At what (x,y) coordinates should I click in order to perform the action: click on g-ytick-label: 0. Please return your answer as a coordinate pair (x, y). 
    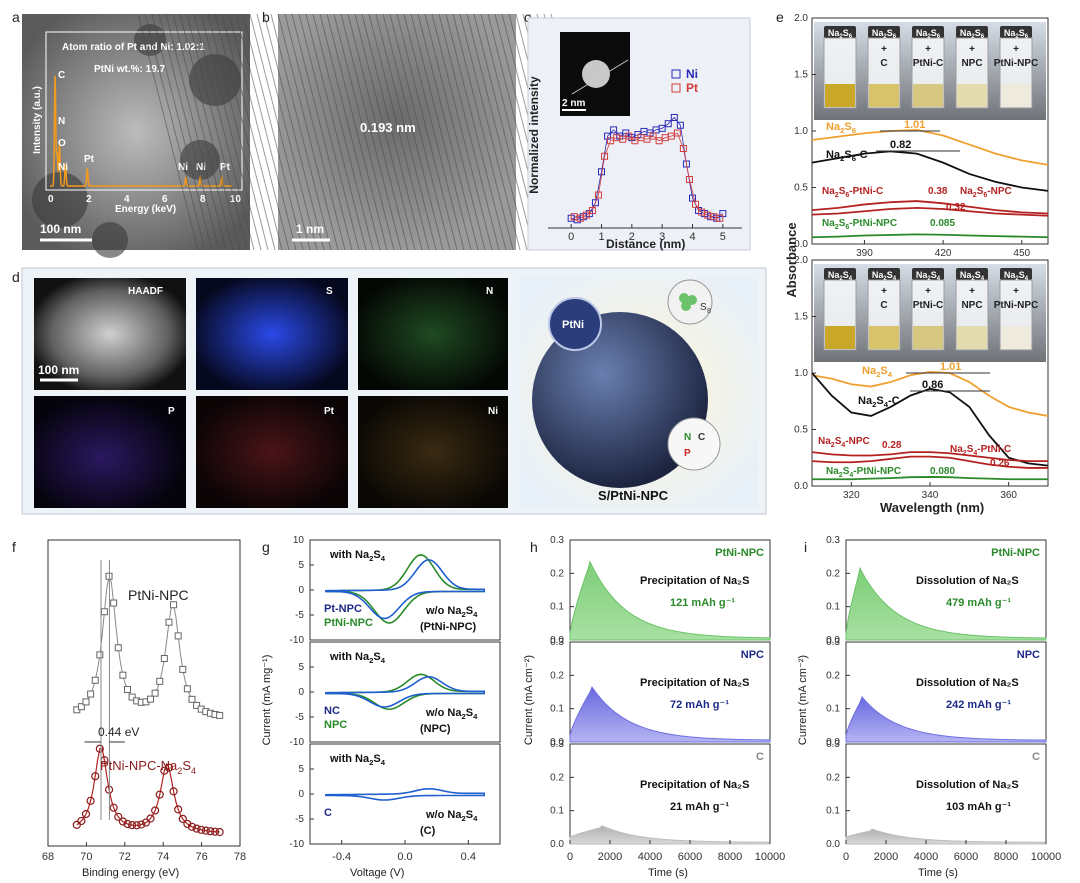
    Looking at the image, I should click on (301, 590).